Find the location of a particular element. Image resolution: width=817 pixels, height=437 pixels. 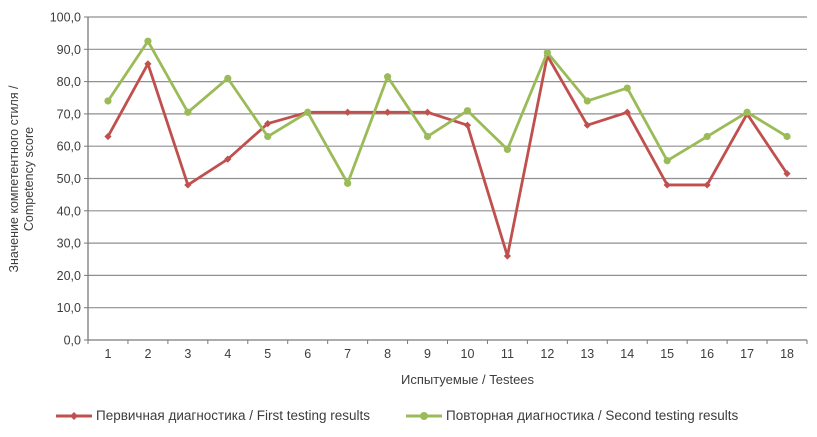

svg-text: 14 is located at coordinates (627, 354).